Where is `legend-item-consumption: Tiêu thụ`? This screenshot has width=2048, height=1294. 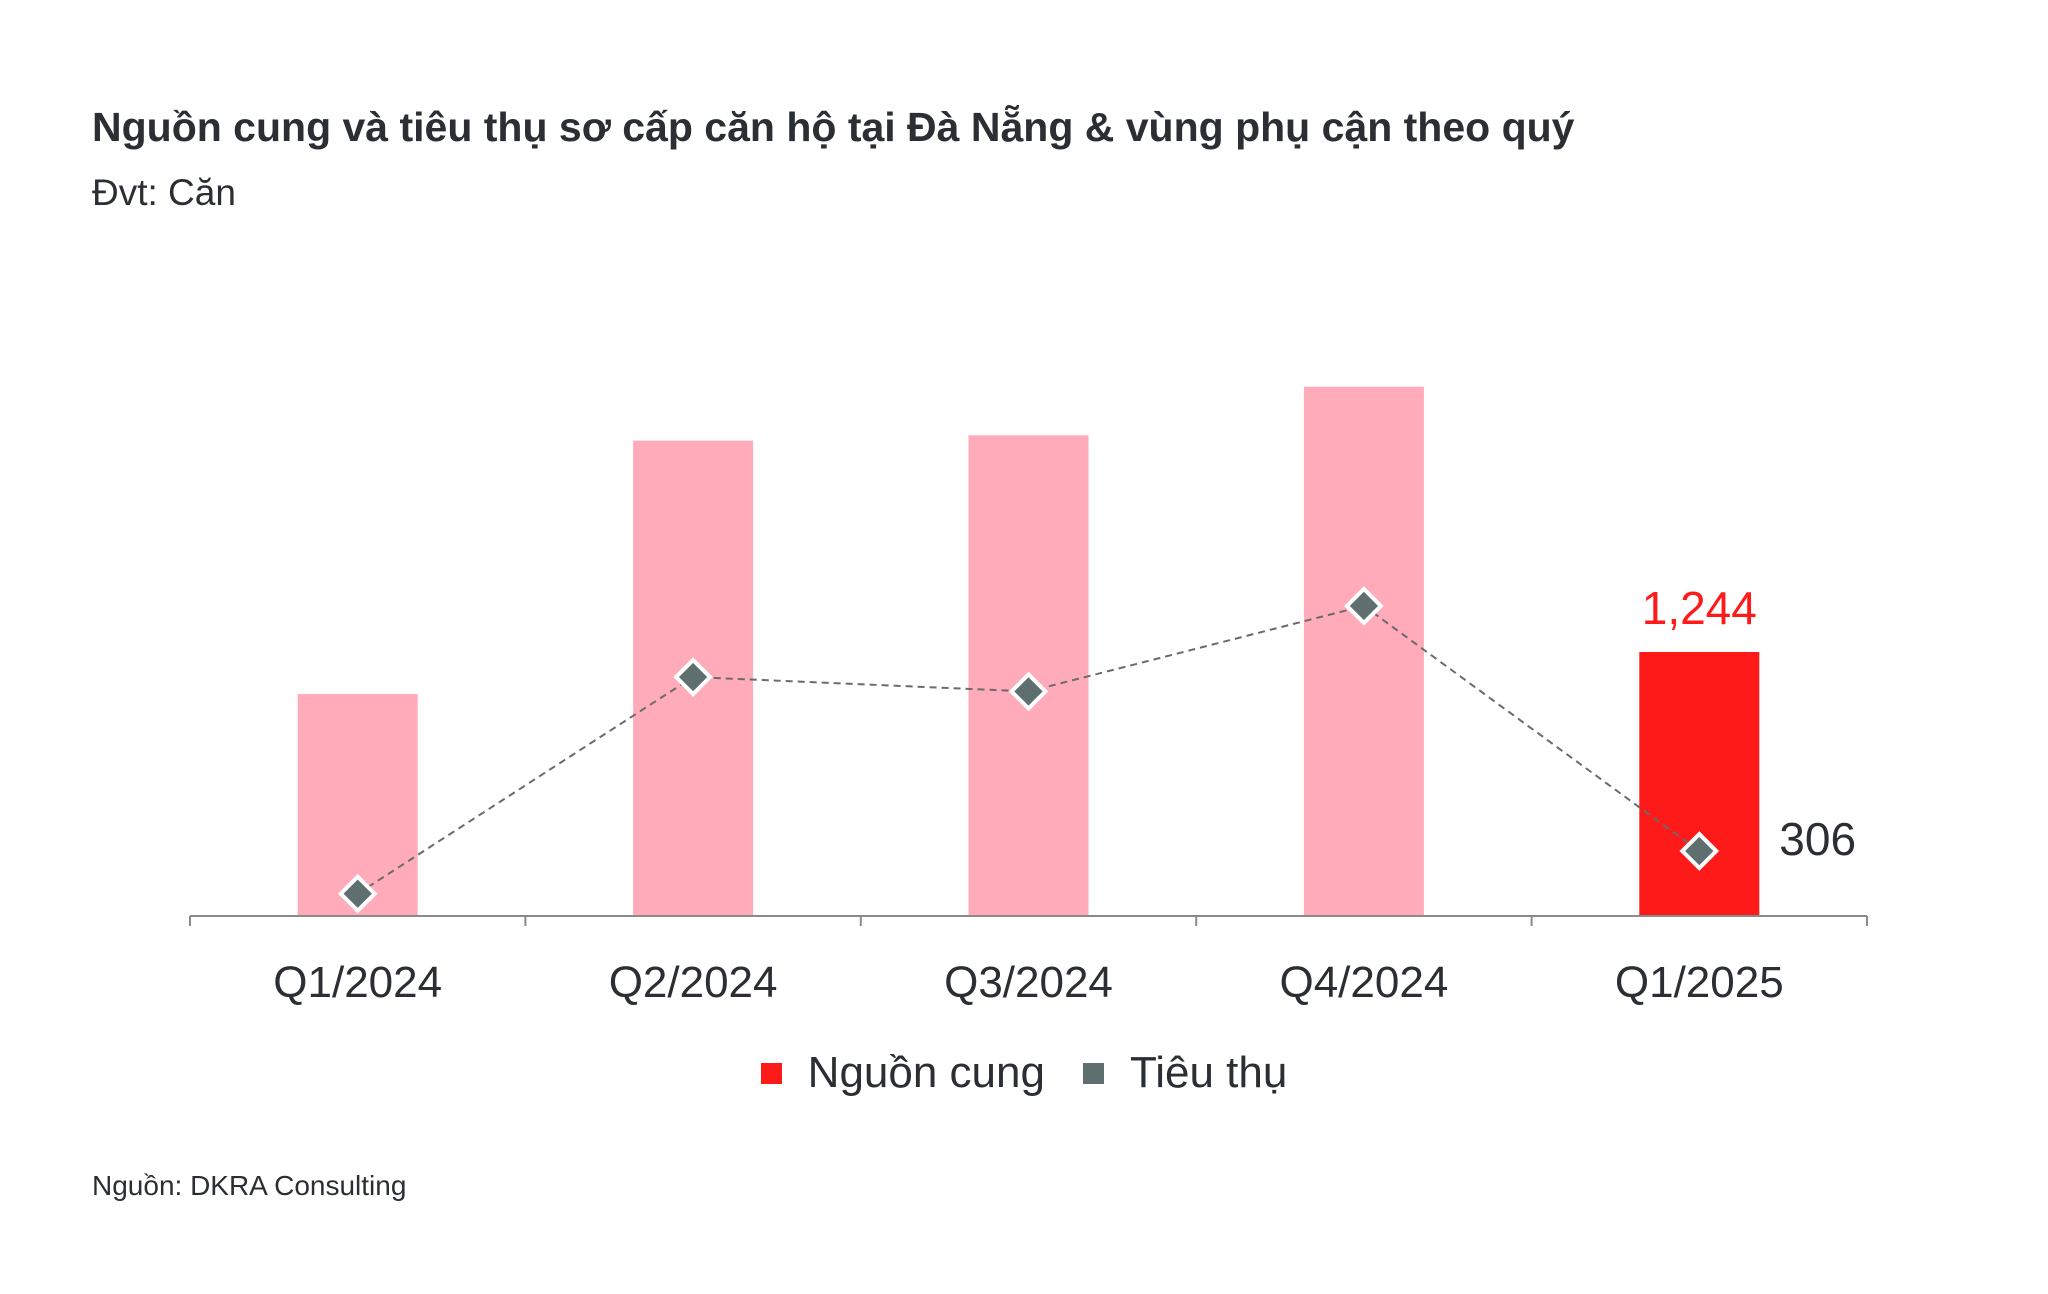 legend-item-consumption: Tiêu thụ is located at coordinates (1185, 1073).